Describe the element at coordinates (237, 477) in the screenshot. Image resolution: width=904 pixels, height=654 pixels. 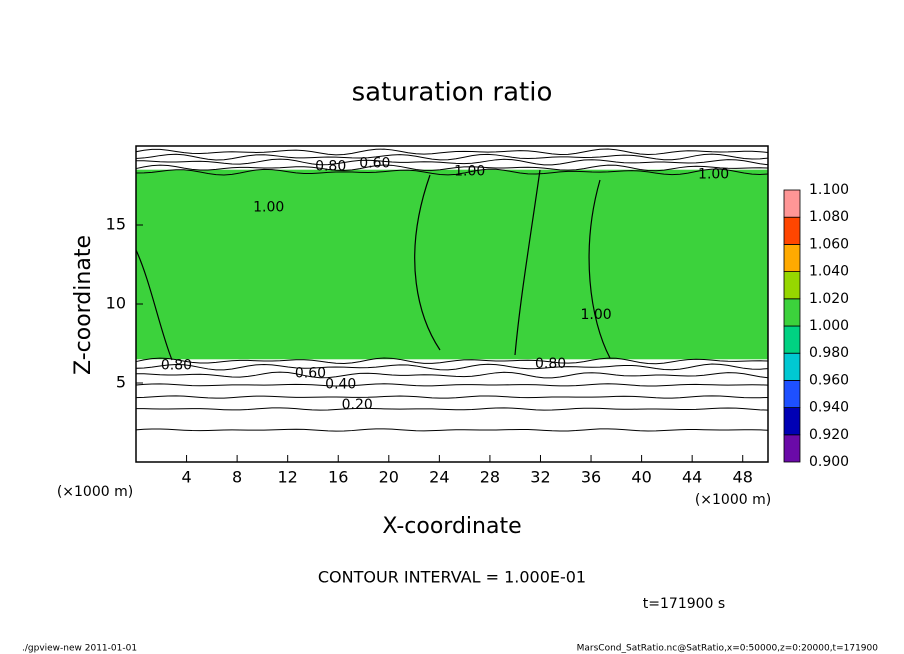
I see `x-tick-label: 8` at that location.